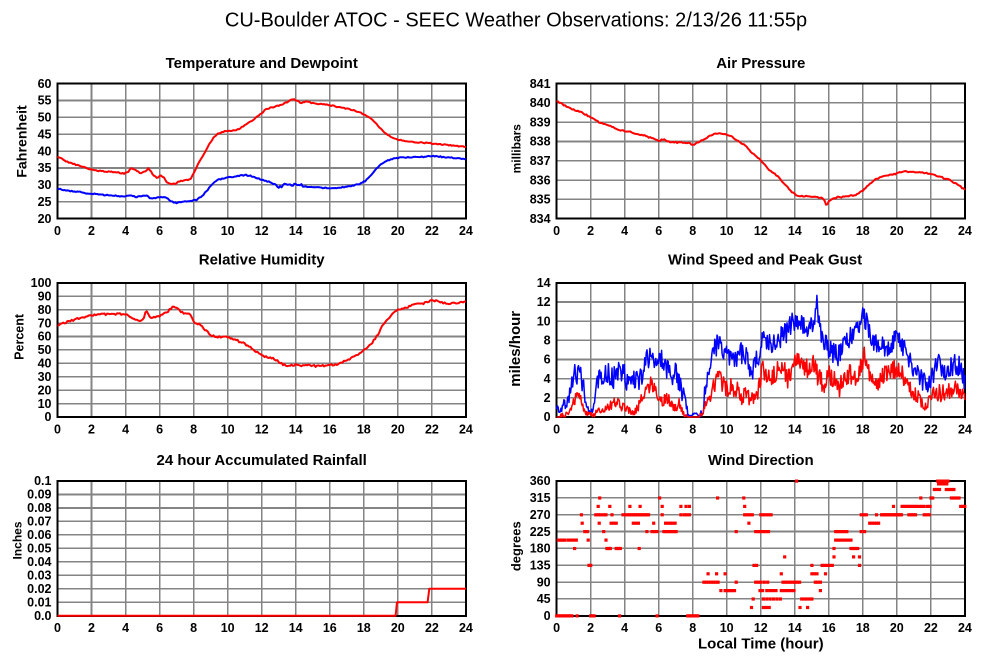 Image resolution: width=1000 pixels, height=665 pixels. I want to click on svg-text: Wind Speed and Peak Gust, so click(765, 260).